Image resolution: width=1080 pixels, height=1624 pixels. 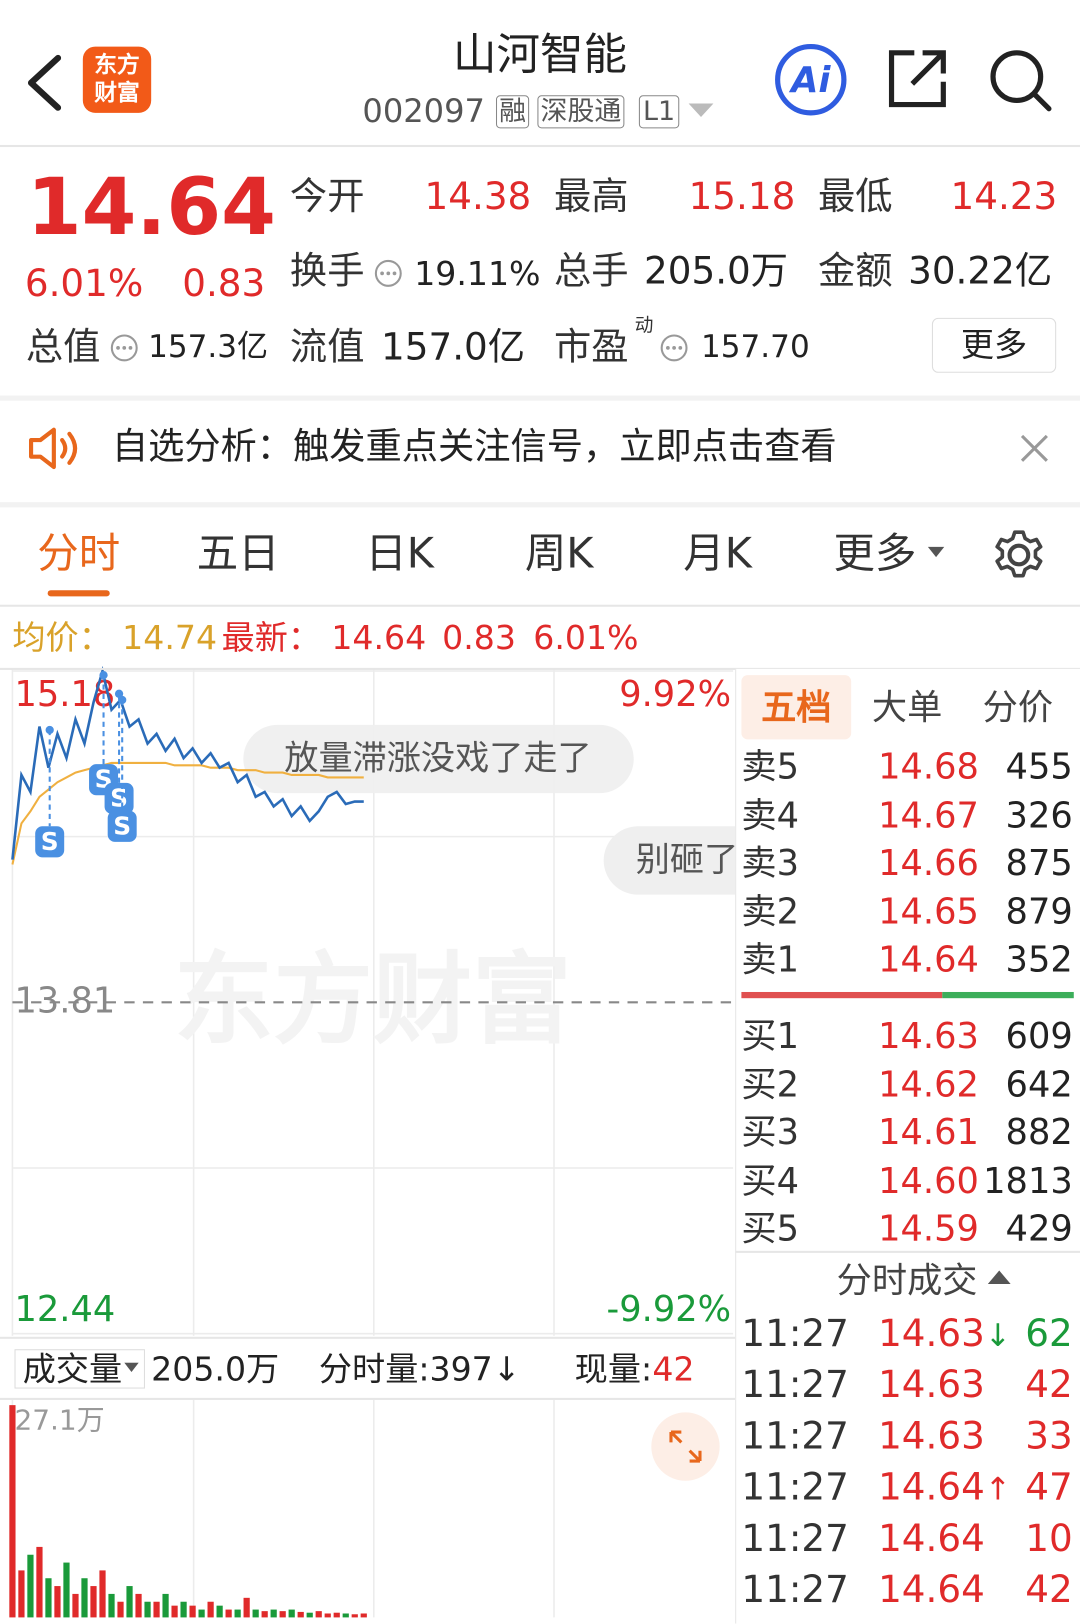 I want to click on comment-text: 放量滞涨没戏了走了, so click(x=437, y=759).